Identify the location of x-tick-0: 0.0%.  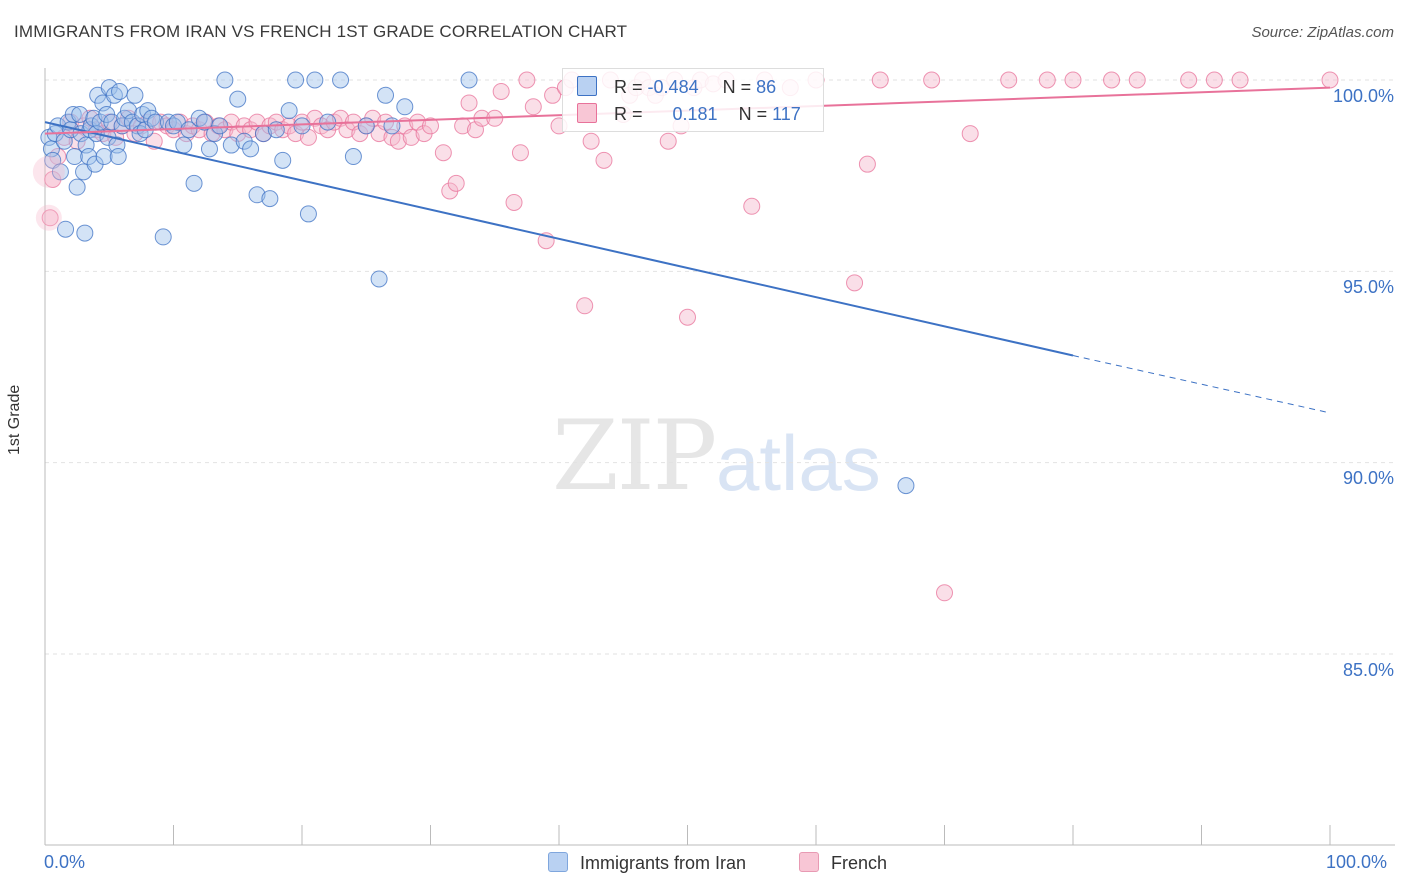
(65, 862).